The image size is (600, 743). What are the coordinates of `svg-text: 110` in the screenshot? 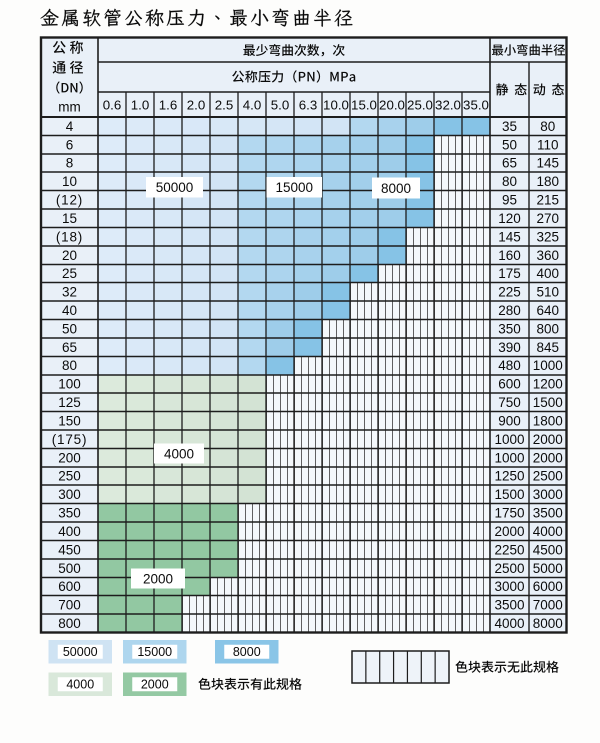 It's located at (548, 144).